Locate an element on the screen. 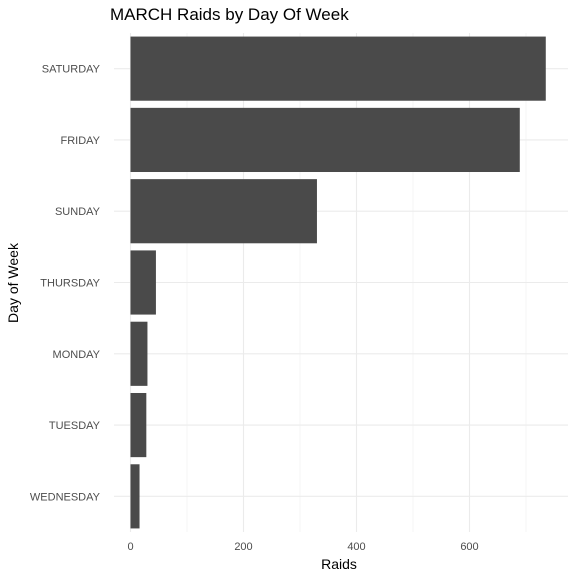 Image resolution: width=576 pixels, height=576 pixels. bar-wednesday is located at coordinates (135, 496).